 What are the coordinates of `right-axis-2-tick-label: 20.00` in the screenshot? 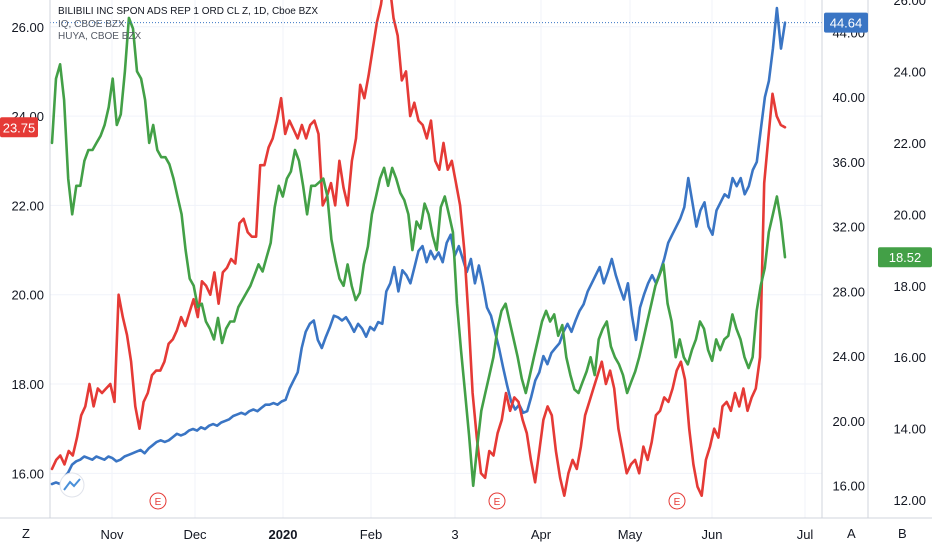 It's located at (909, 214).